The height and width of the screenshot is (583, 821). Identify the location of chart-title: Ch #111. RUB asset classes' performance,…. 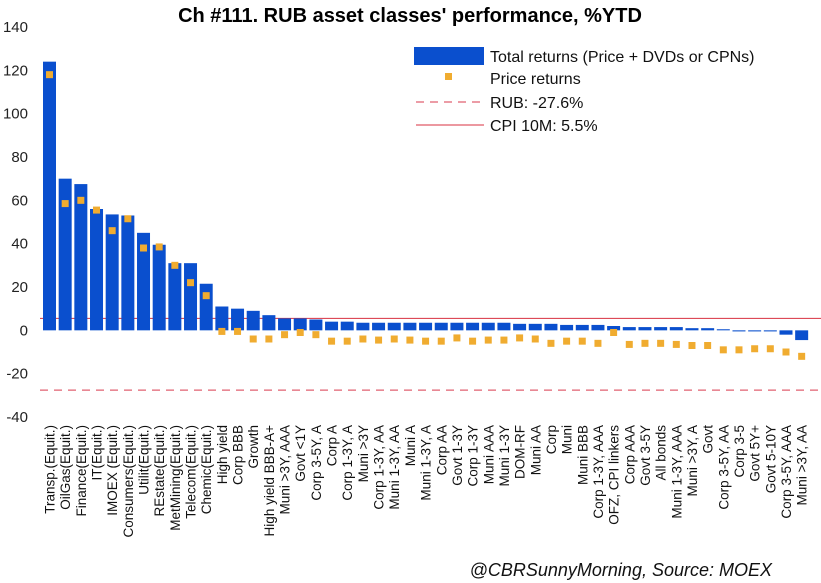
(410, 16).